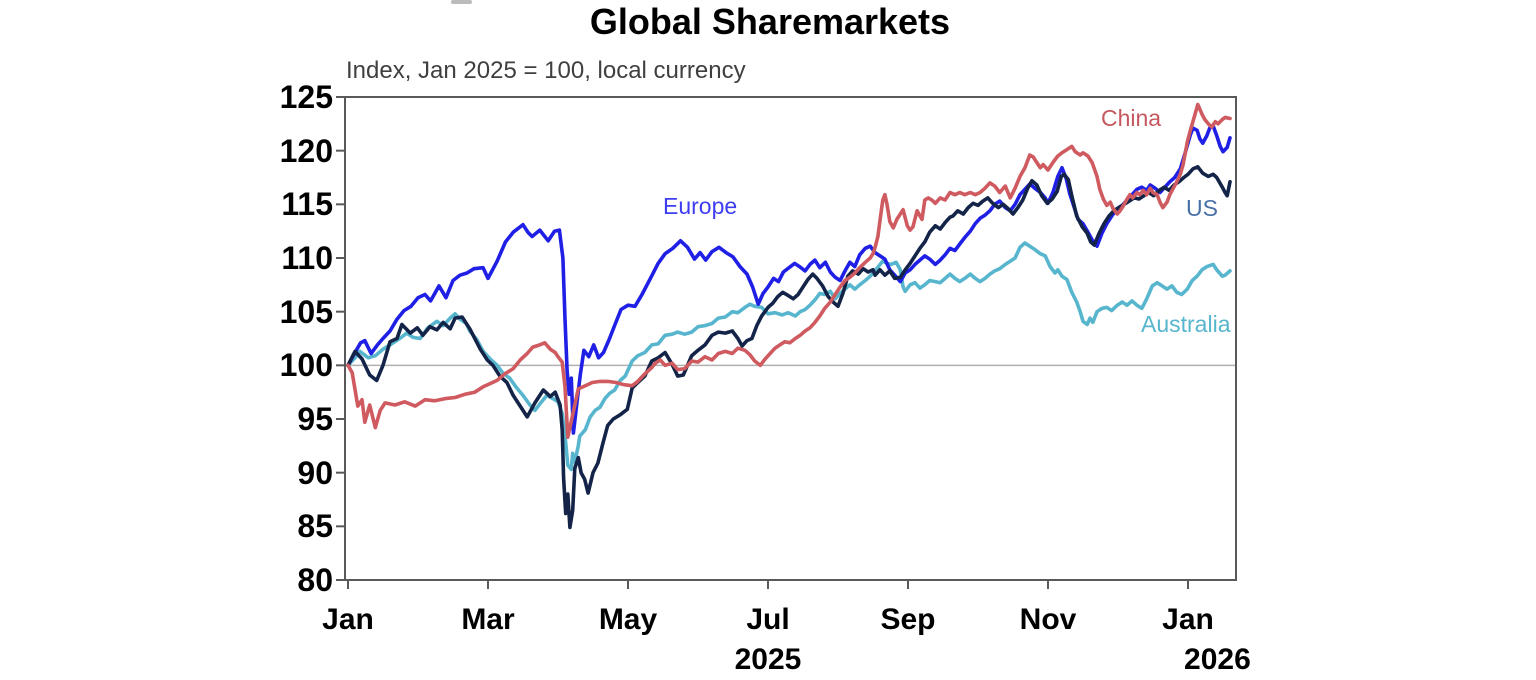 The image size is (1536, 680). Describe the element at coordinates (315, 472) in the screenshot. I see `y-axis-tick-label: 90` at that location.